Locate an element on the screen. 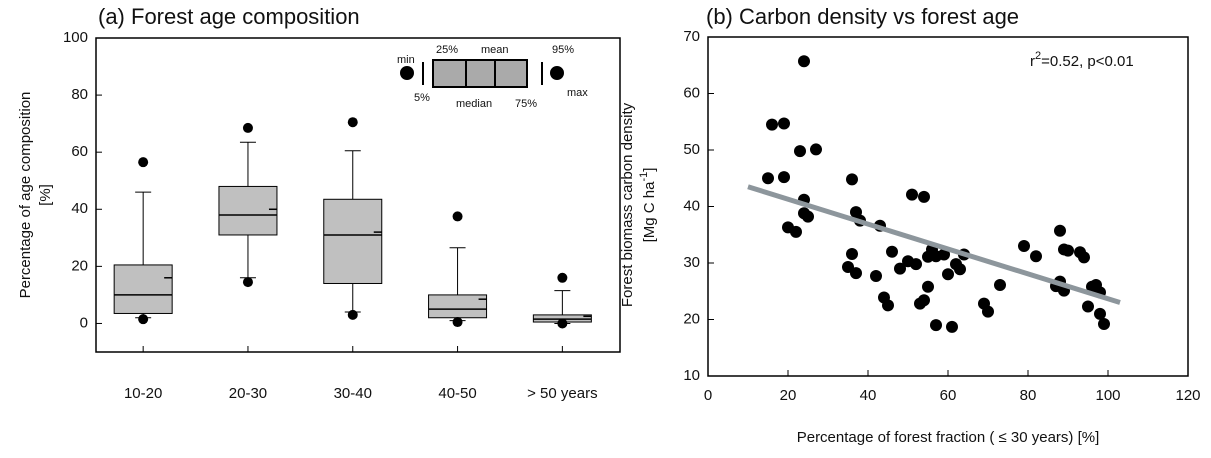 This screenshot has width=1211, height=458. x-tick-label: 40 is located at coordinates (868, 395).